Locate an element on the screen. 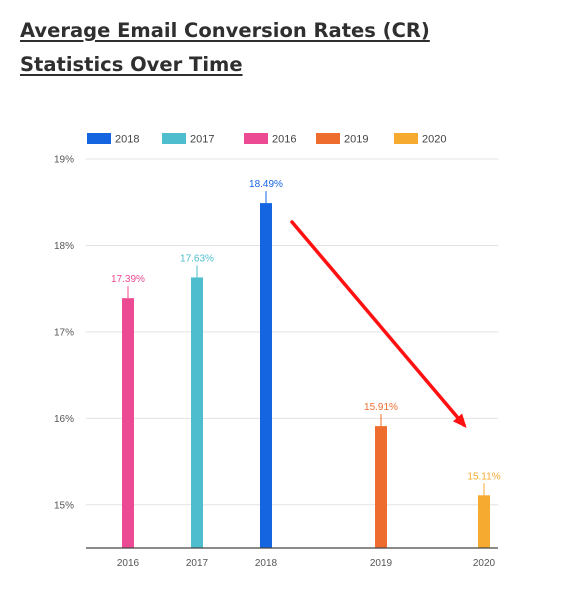  y-tick-label-16: 16% is located at coordinates (64, 419).